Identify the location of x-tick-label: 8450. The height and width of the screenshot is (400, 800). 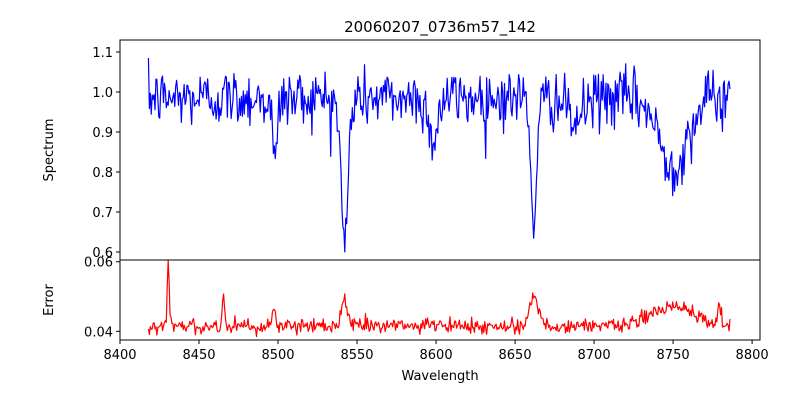
(198, 355).